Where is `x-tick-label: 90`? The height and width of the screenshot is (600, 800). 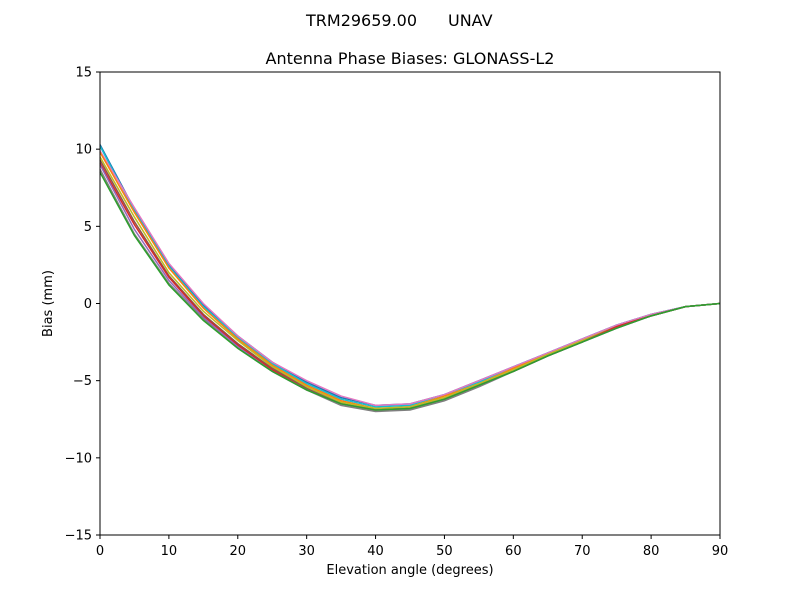 x-tick-label: 90 is located at coordinates (720, 551).